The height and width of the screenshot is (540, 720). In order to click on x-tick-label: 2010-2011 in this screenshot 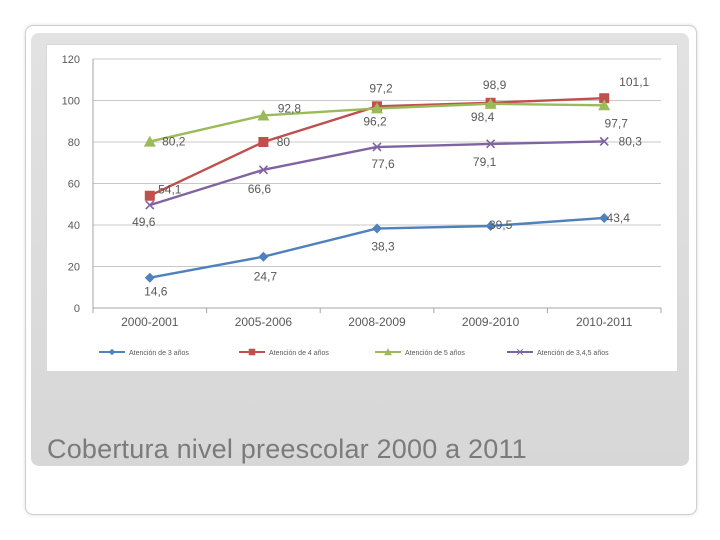, I will do `click(604, 322)`.